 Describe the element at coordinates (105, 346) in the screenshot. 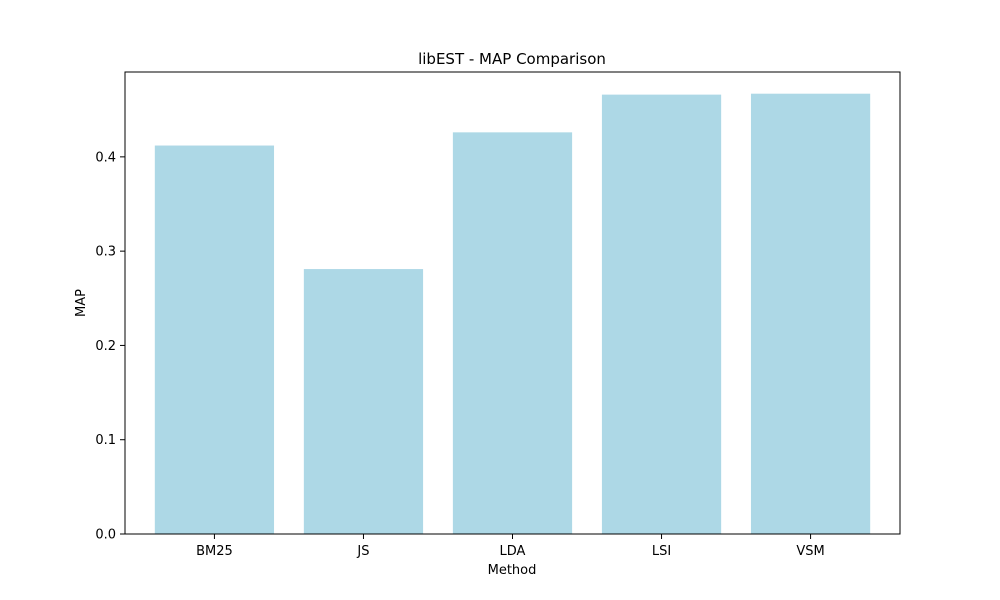

I see `y-tick-label: 0.2` at that location.